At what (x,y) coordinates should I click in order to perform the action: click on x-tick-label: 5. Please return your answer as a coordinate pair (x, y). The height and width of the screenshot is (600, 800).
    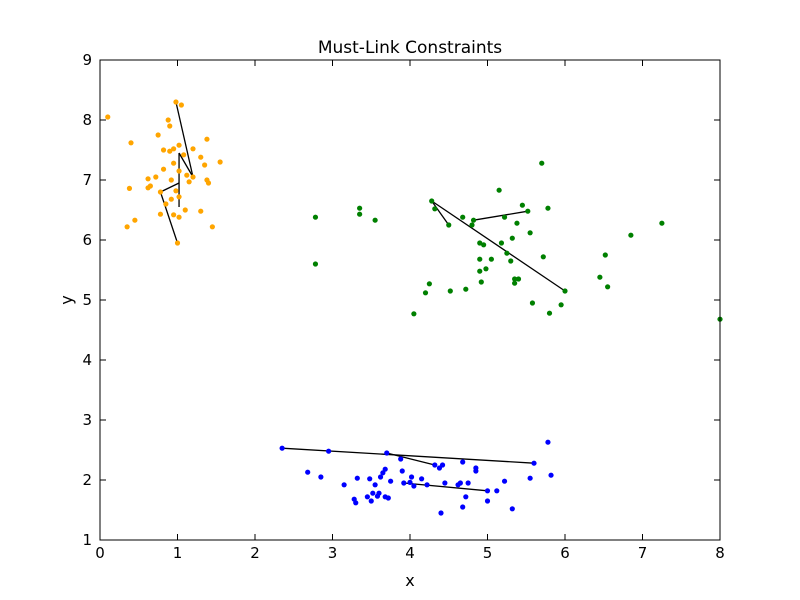
    Looking at the image, I should click on (488, 553).